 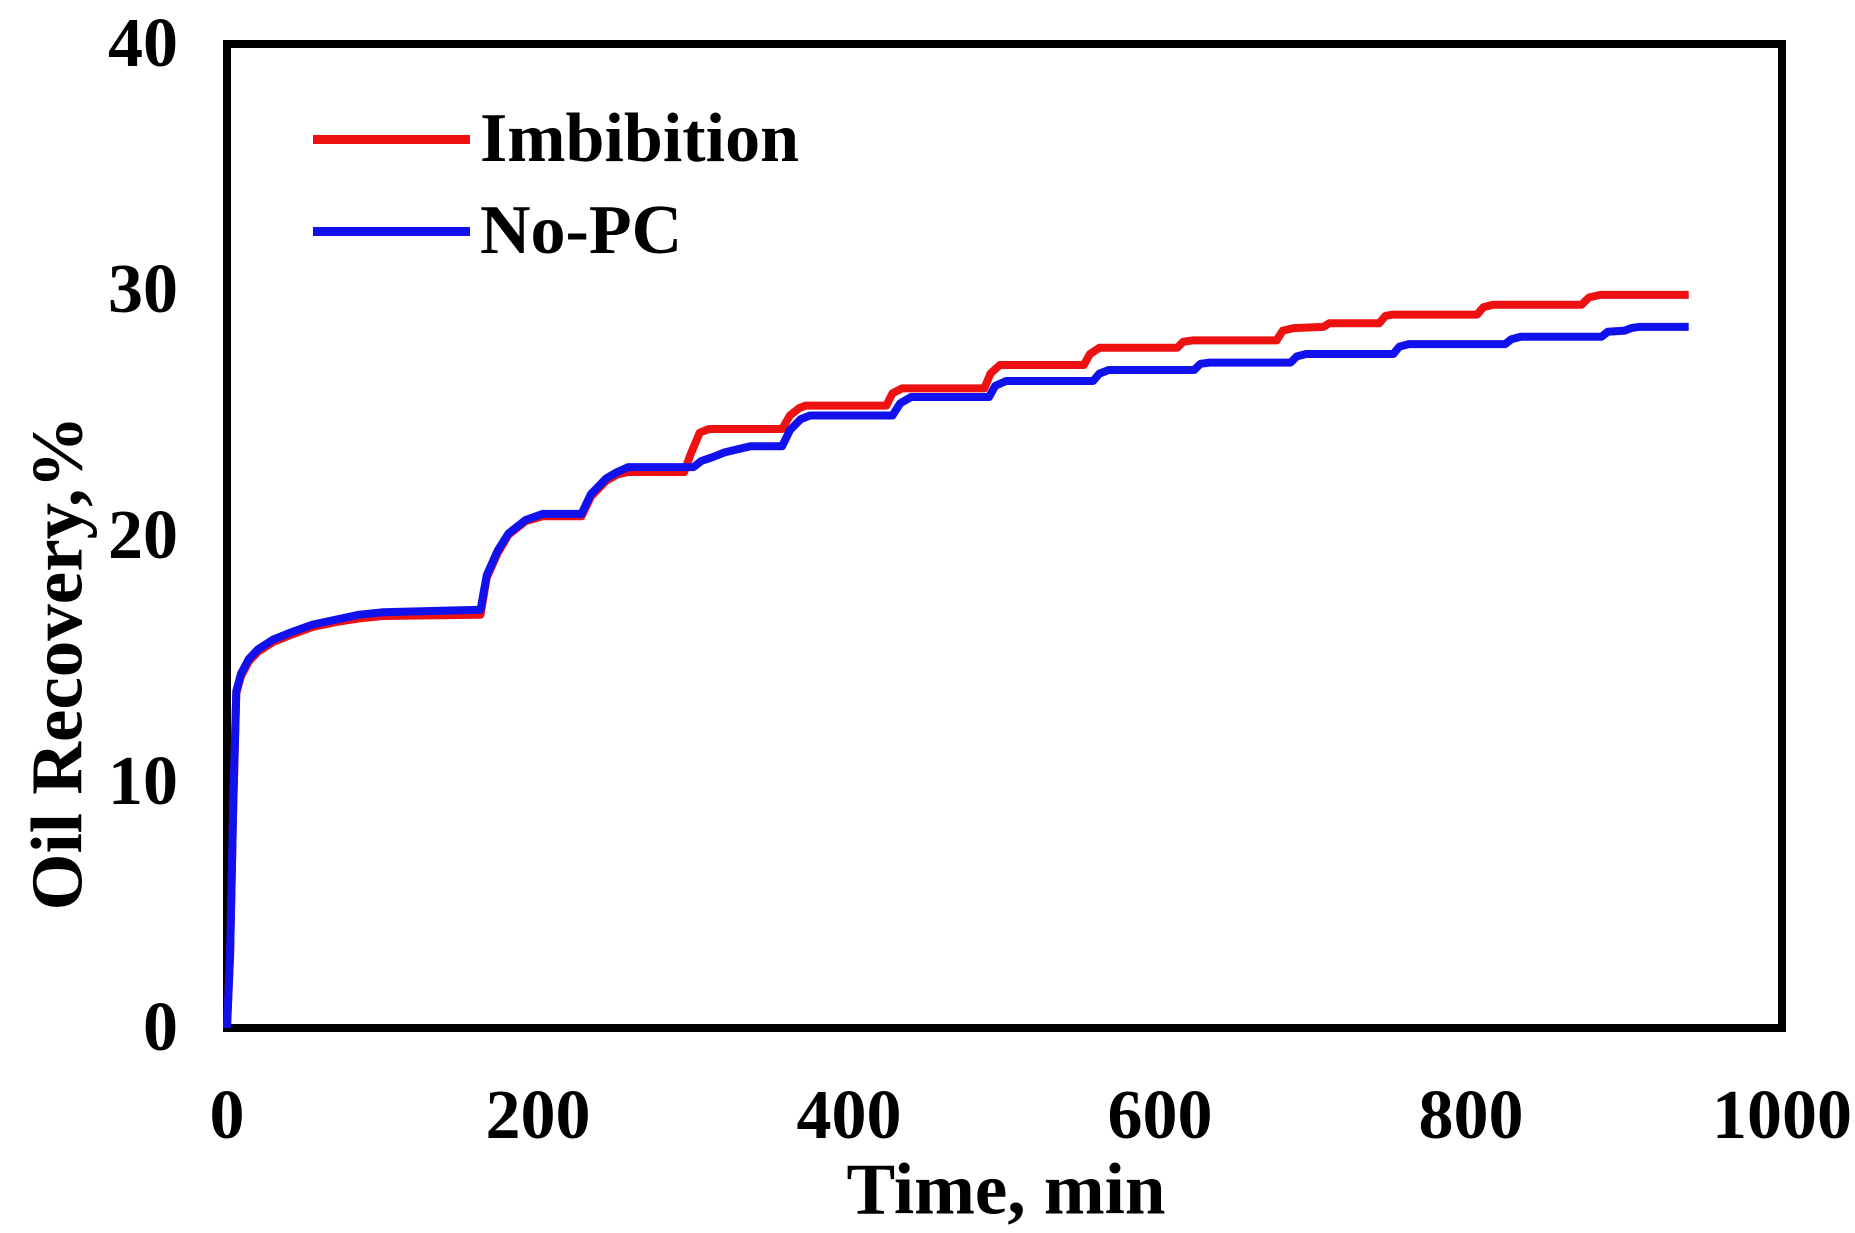 I want to click on no-pc-legend-label: No-PC, so click(x=581, y=230).